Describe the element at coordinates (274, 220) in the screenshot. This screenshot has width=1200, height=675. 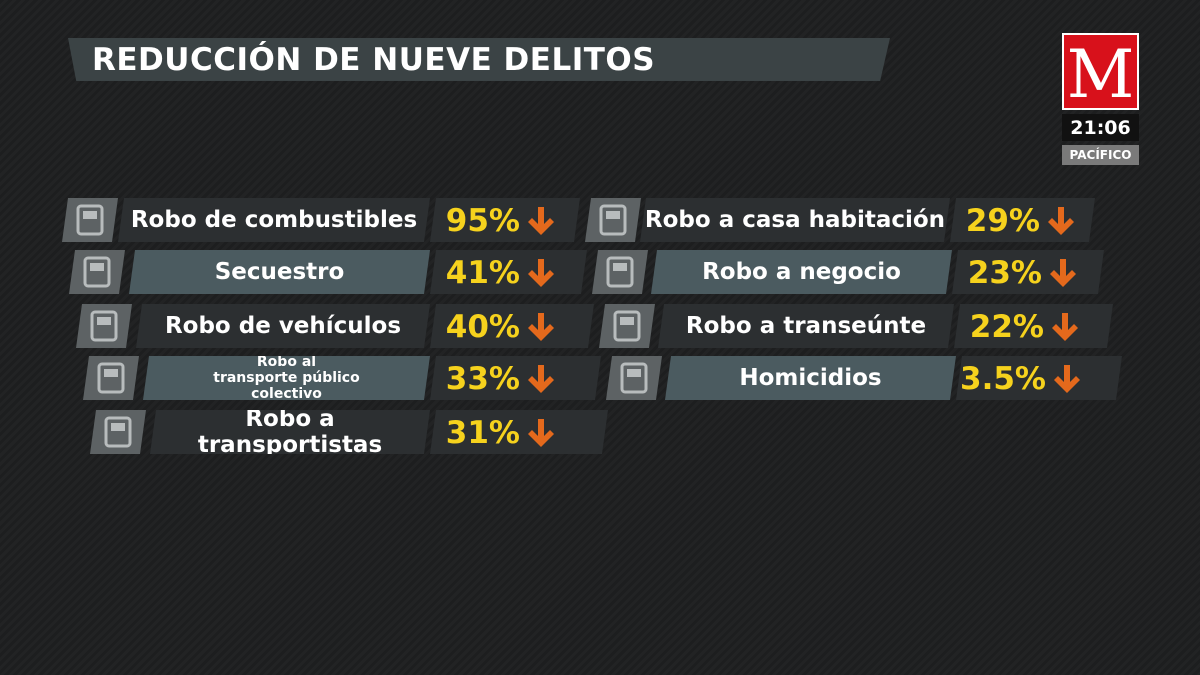
I see `crime-label: Robo de combustibles` at that location.